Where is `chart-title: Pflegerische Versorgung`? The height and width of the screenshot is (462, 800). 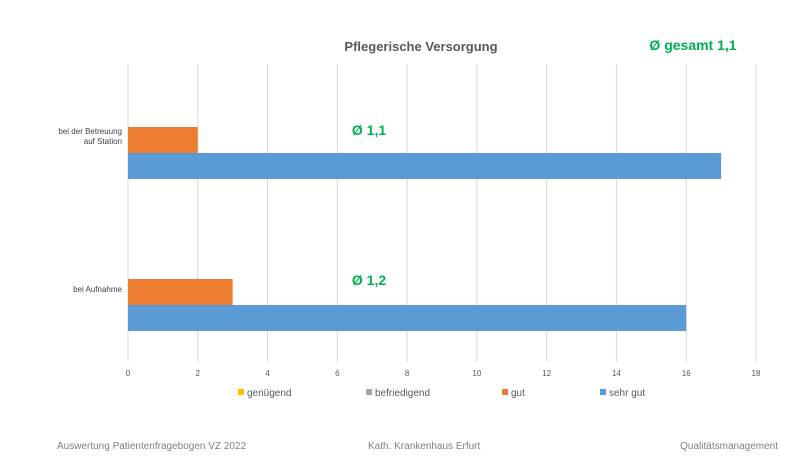
chart-title: Pflegerische Versorgung is located at coordinates (420, 46).